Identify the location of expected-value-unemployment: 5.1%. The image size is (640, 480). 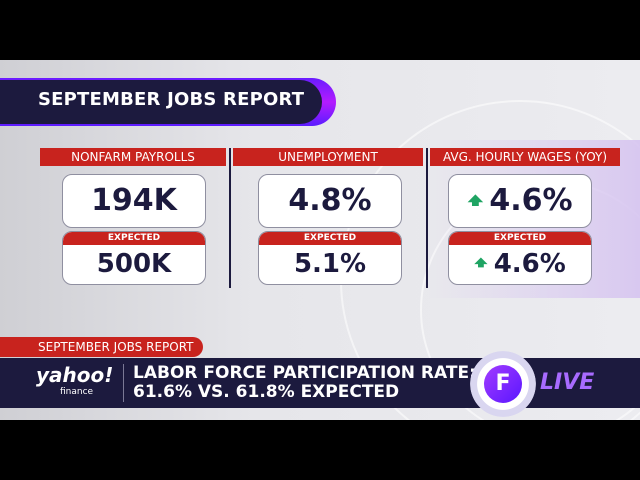
(330, 264).